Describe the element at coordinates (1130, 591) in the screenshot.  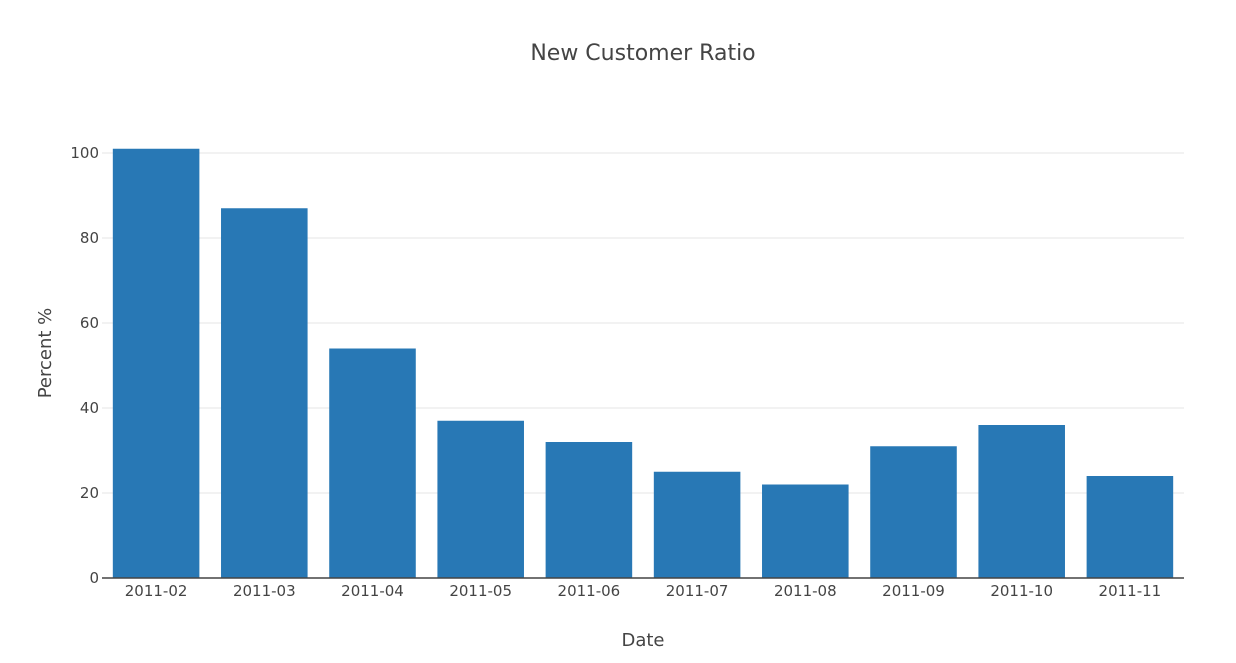
I see `x-tick-label: 2011-11` at that location.